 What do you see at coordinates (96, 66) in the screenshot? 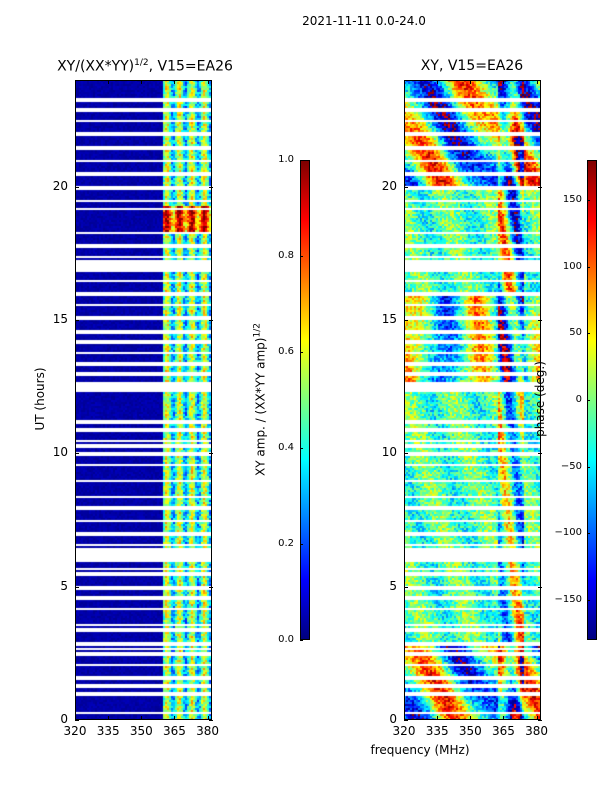
I see `amp-title-prefix: XY/(XX*YY)` at bounding box center [96, 66].